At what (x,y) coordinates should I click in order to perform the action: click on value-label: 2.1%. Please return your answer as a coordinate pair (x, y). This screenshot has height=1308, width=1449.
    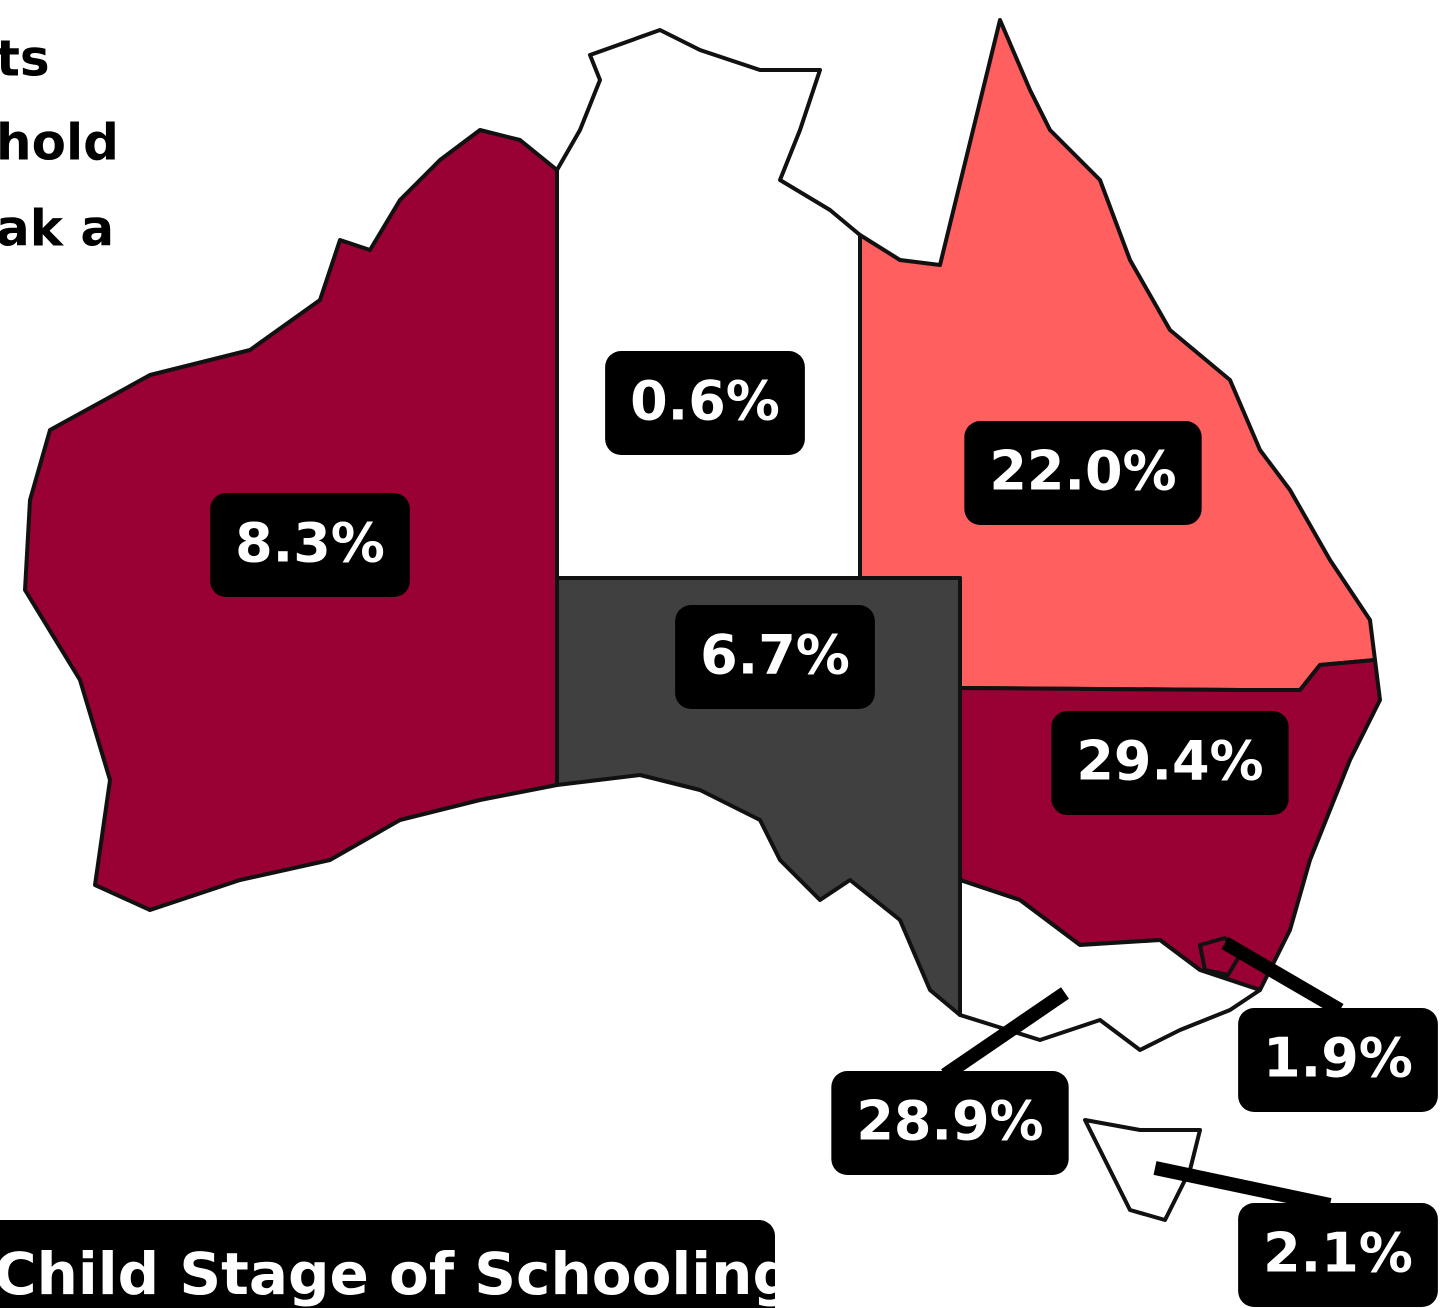
    Looking at the image, I should click on (1338, 1253).